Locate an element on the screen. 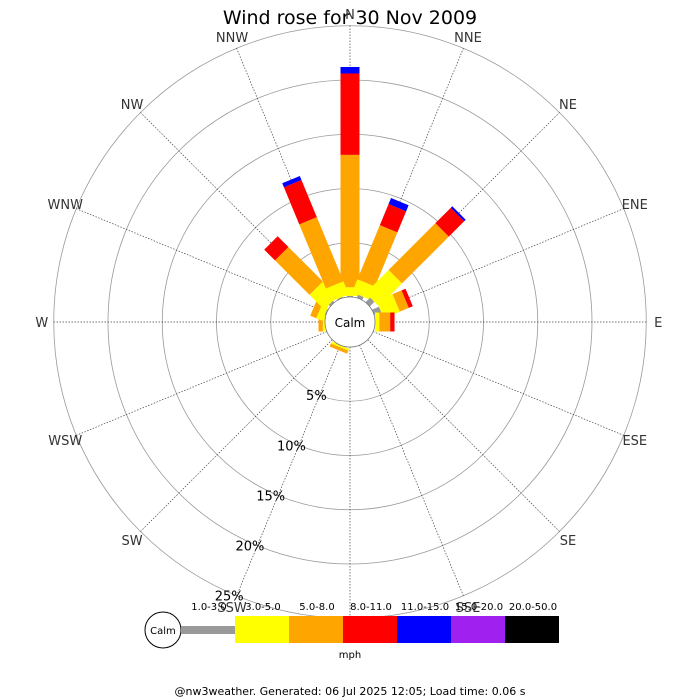 The height and width of the screenshot is (700, 700). calm-circle is located at coordinates (350, 322).